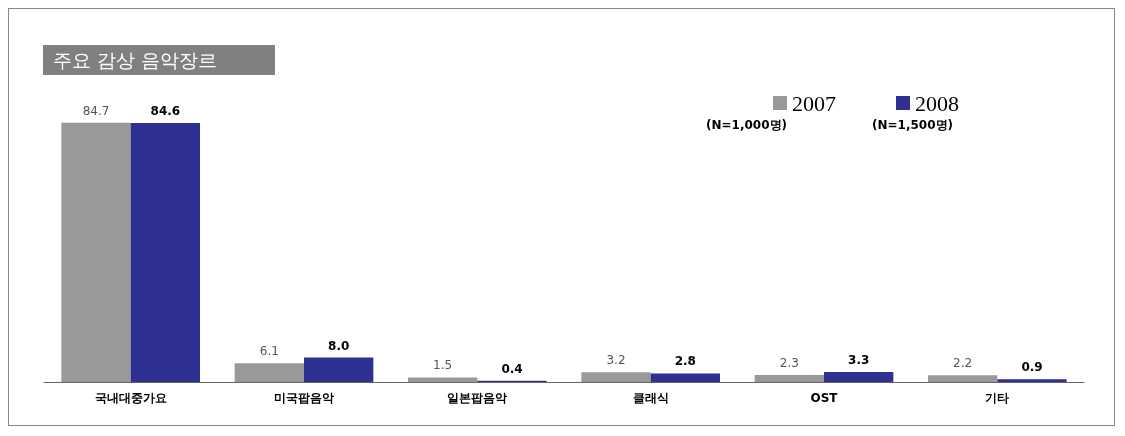 Image resolution: width=1125 pixels, height=436 pixels. I want to click on data-label: 84.7, so click(96, 110).